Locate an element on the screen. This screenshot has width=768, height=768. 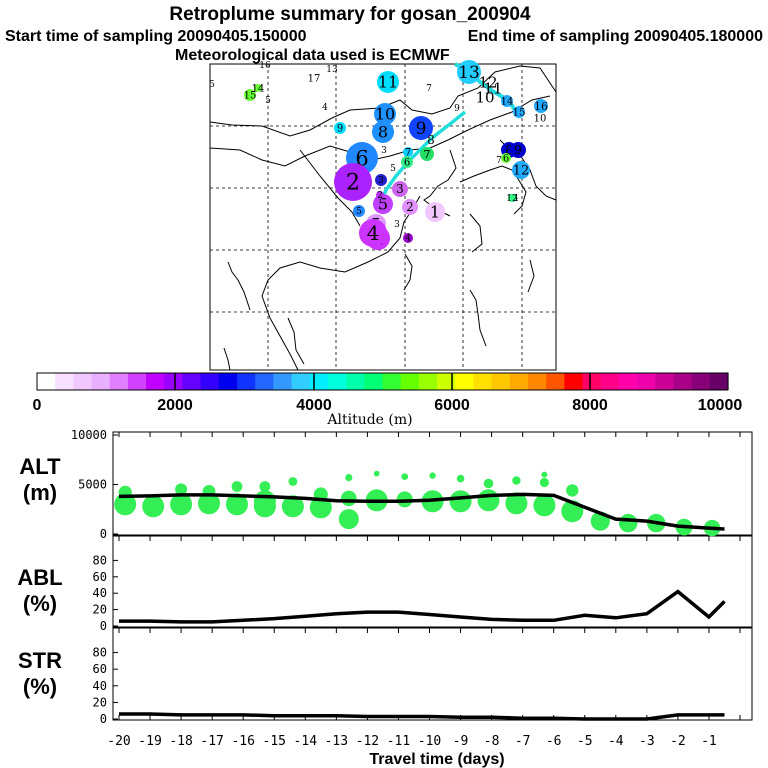
x-tick-label: -18 is located at coordinates (180, 741).